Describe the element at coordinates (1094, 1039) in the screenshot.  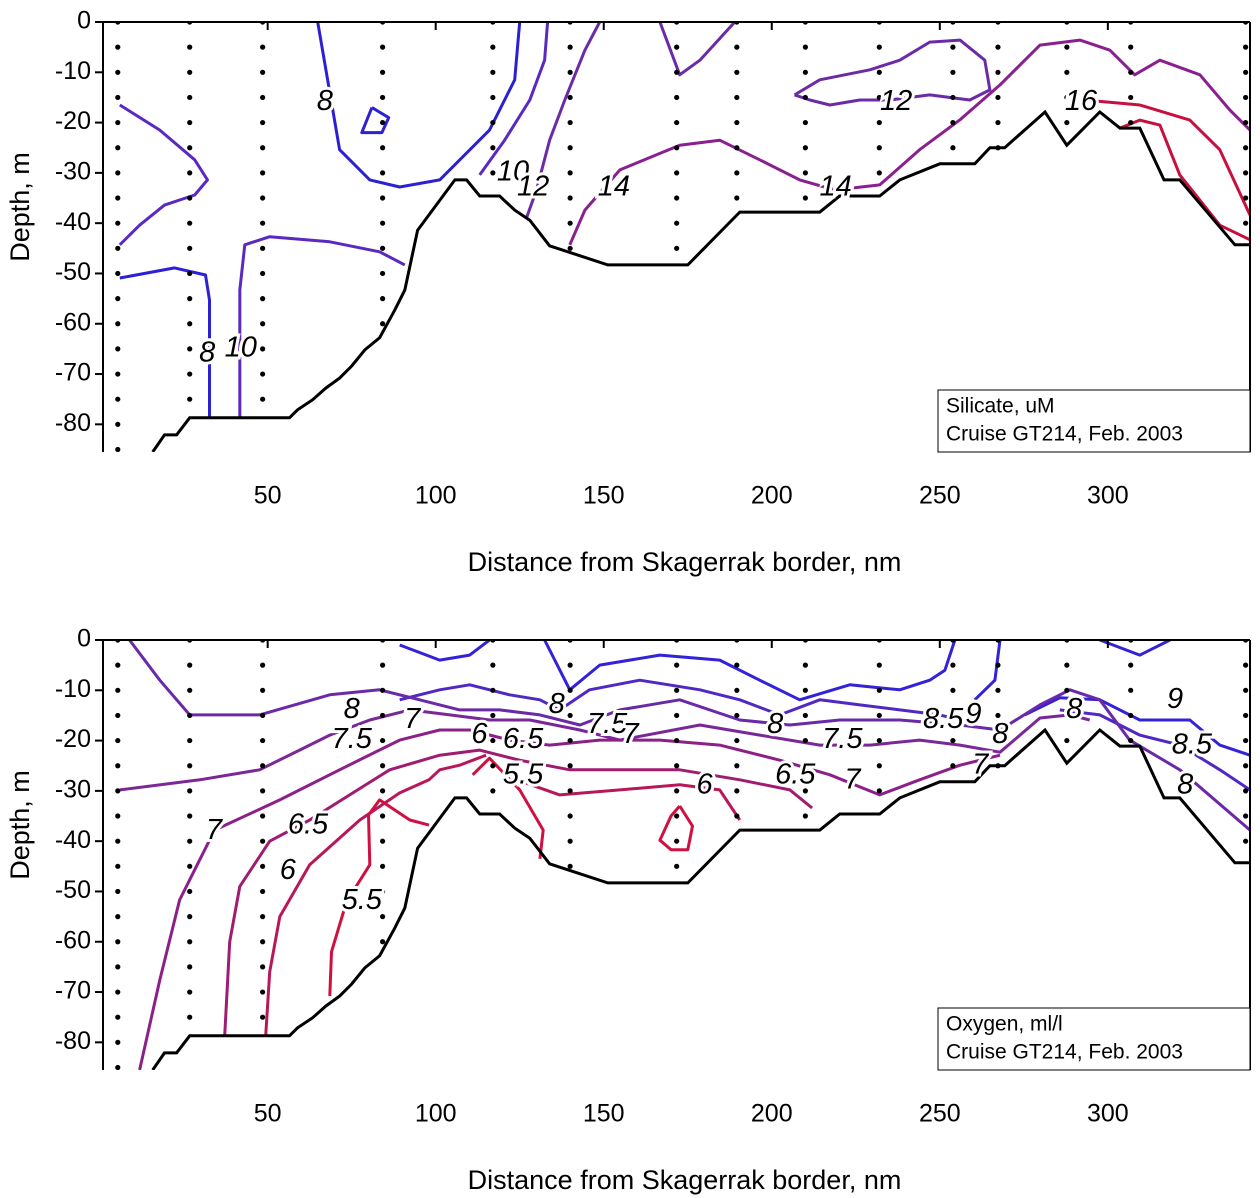
I see `annotation-box` at that location.